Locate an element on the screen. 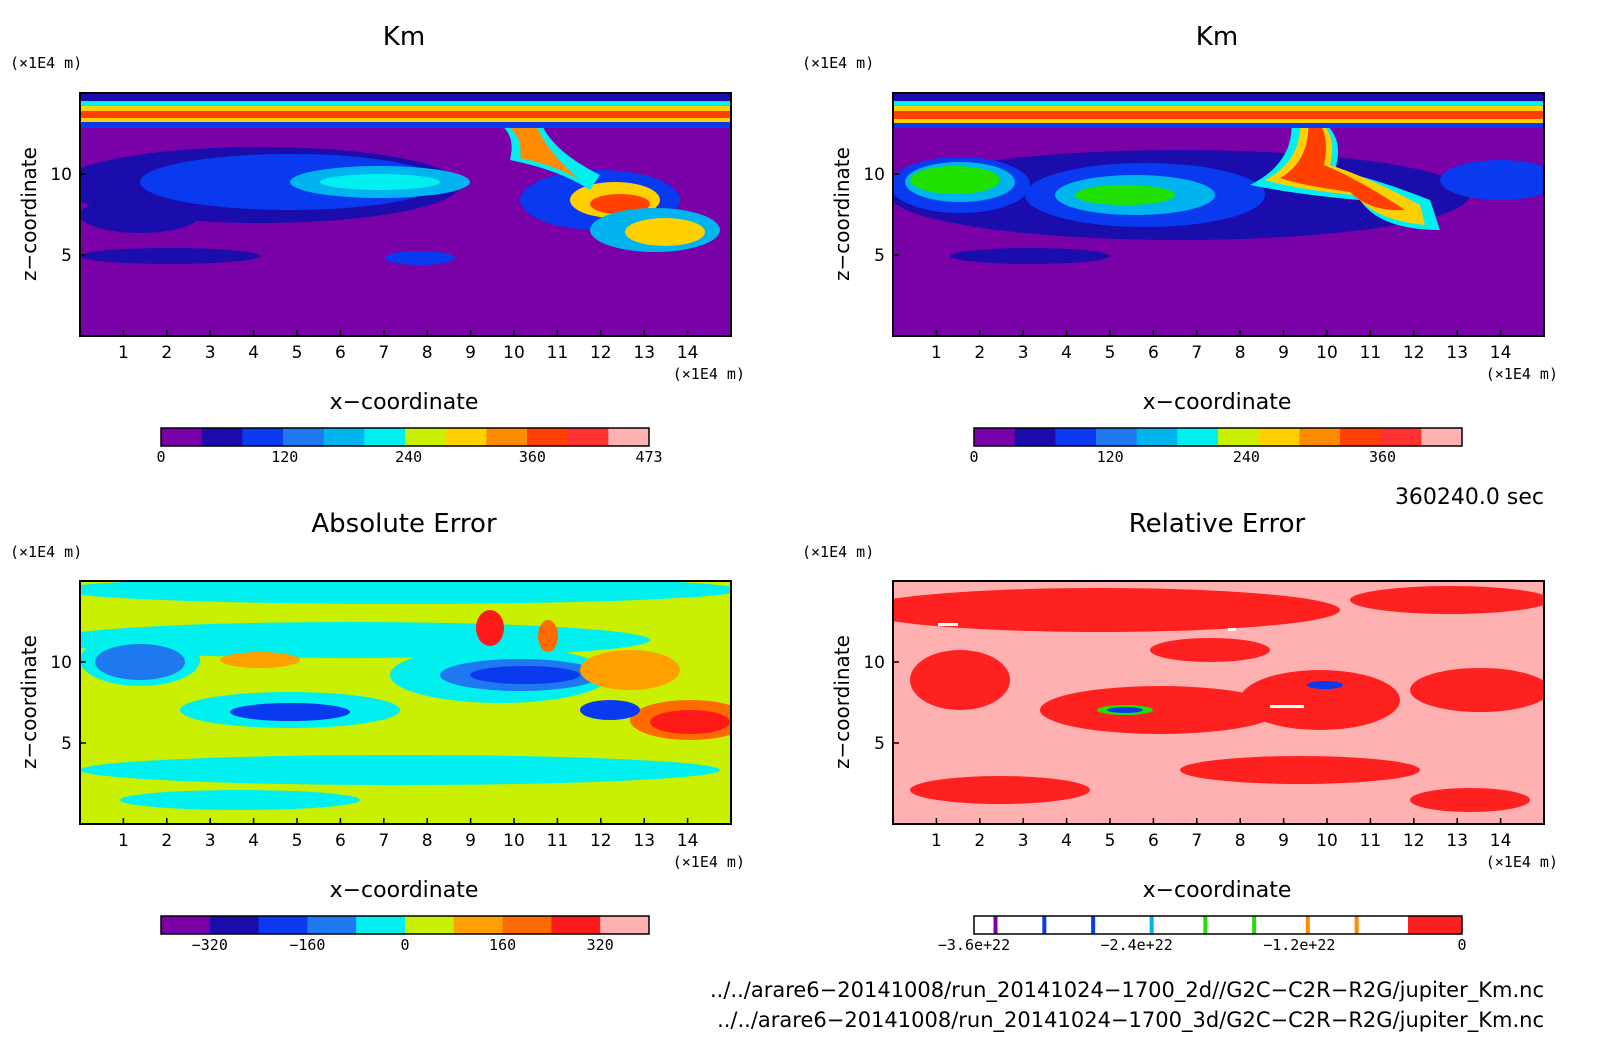 The height and width of the screenshot is (1054, 1604). panel-title: Km is located at coordinates (1217, 37).